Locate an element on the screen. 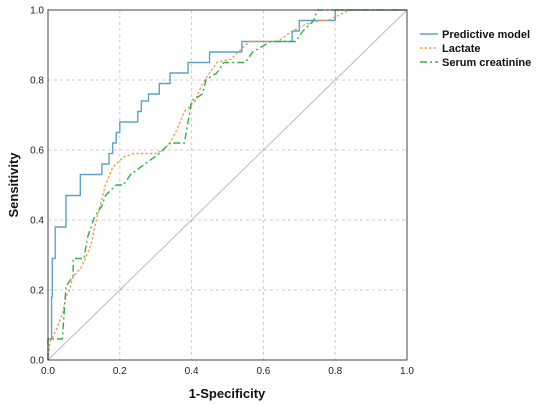  y-axis-title: Sensitivity is located at coordinates (13, 185).